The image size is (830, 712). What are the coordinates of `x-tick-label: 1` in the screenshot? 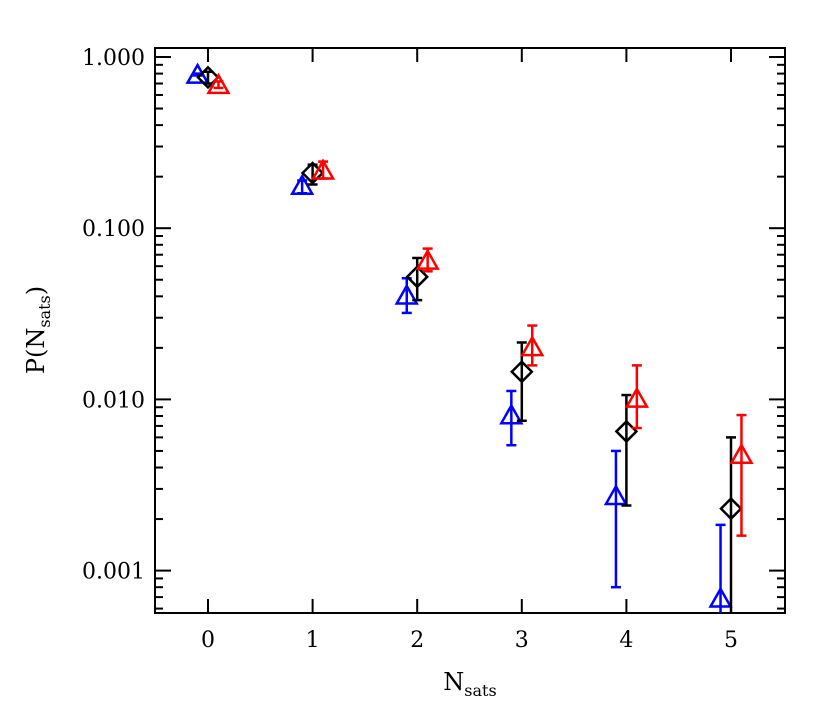 It's located at (313, 640).